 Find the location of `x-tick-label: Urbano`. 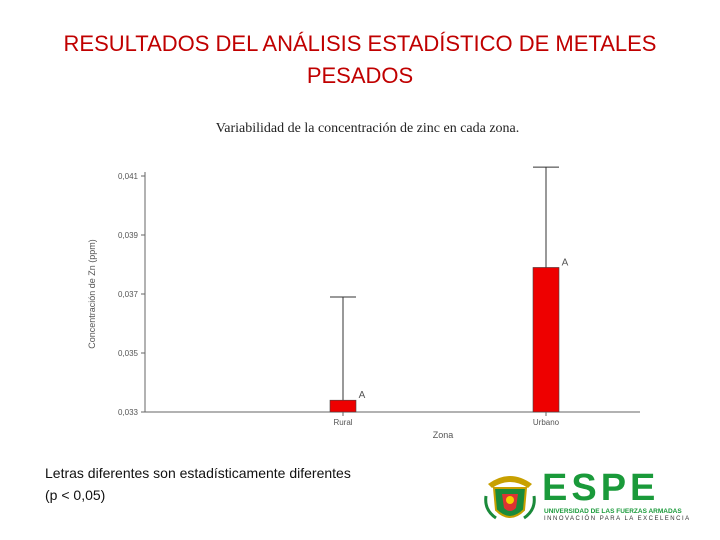

x-tick-label: Urbano is located at coordinates (546, 422).